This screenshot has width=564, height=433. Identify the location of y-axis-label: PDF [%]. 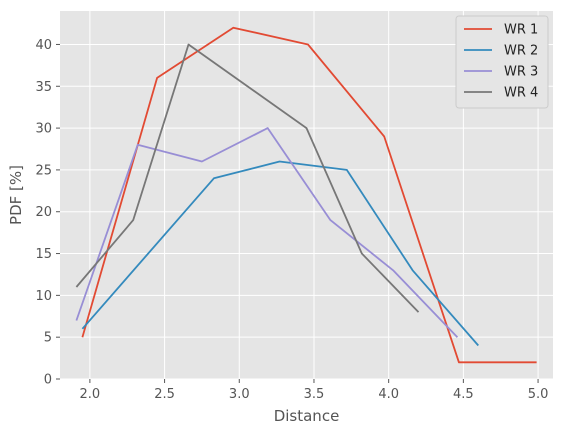
(16, 195).